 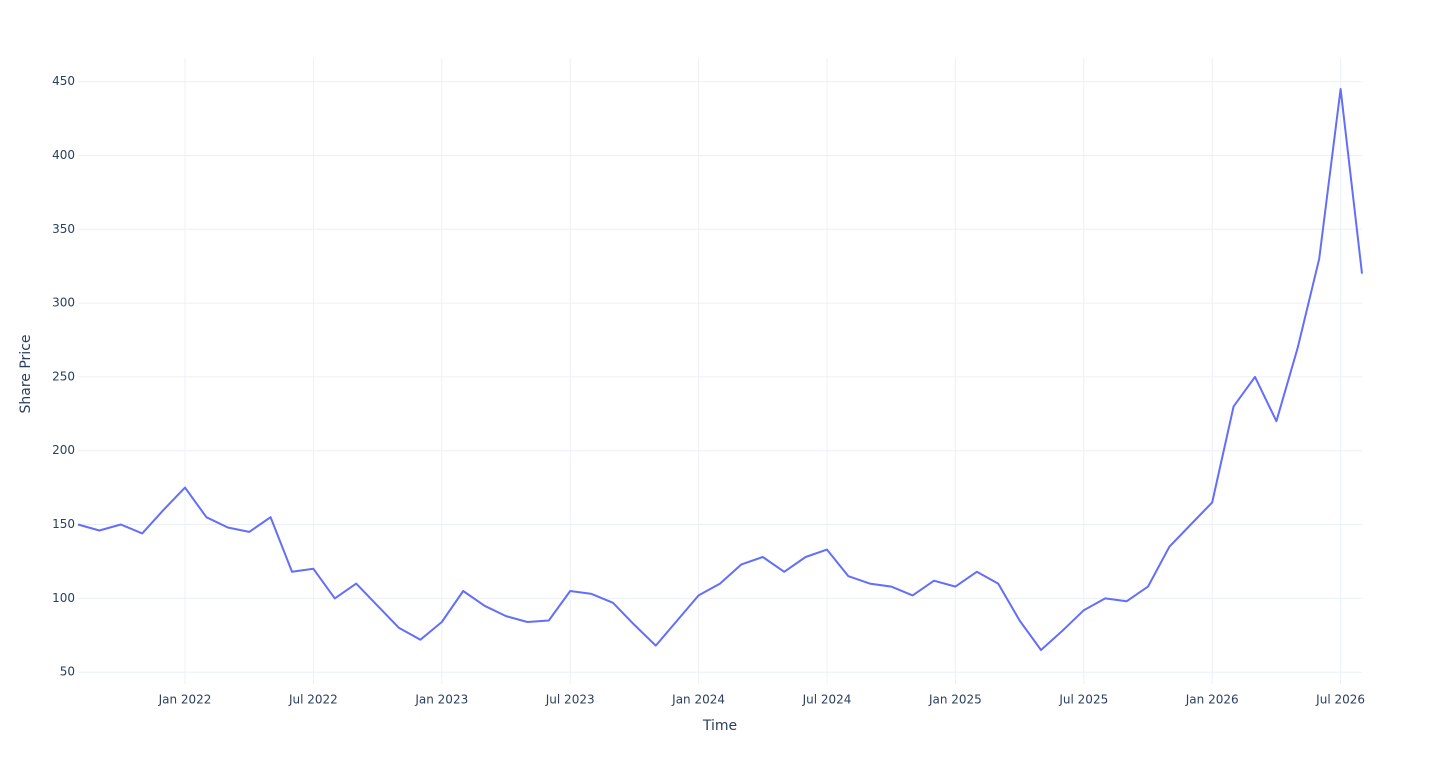 I want to click on x-tick-label: Jan 2023, so click(x=441, y=700).